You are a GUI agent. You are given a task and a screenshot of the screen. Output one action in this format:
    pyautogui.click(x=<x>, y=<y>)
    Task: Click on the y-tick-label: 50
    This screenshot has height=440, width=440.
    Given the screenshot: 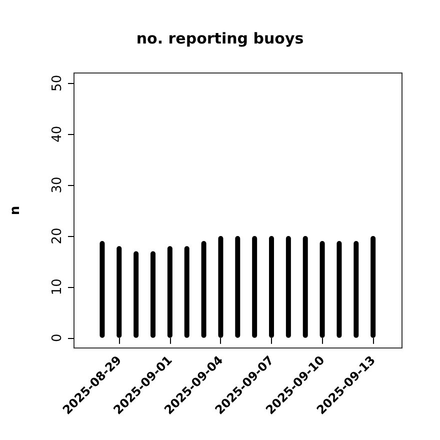 What is the action you would take?
    pyautogui.click(x=57, y=83)
    